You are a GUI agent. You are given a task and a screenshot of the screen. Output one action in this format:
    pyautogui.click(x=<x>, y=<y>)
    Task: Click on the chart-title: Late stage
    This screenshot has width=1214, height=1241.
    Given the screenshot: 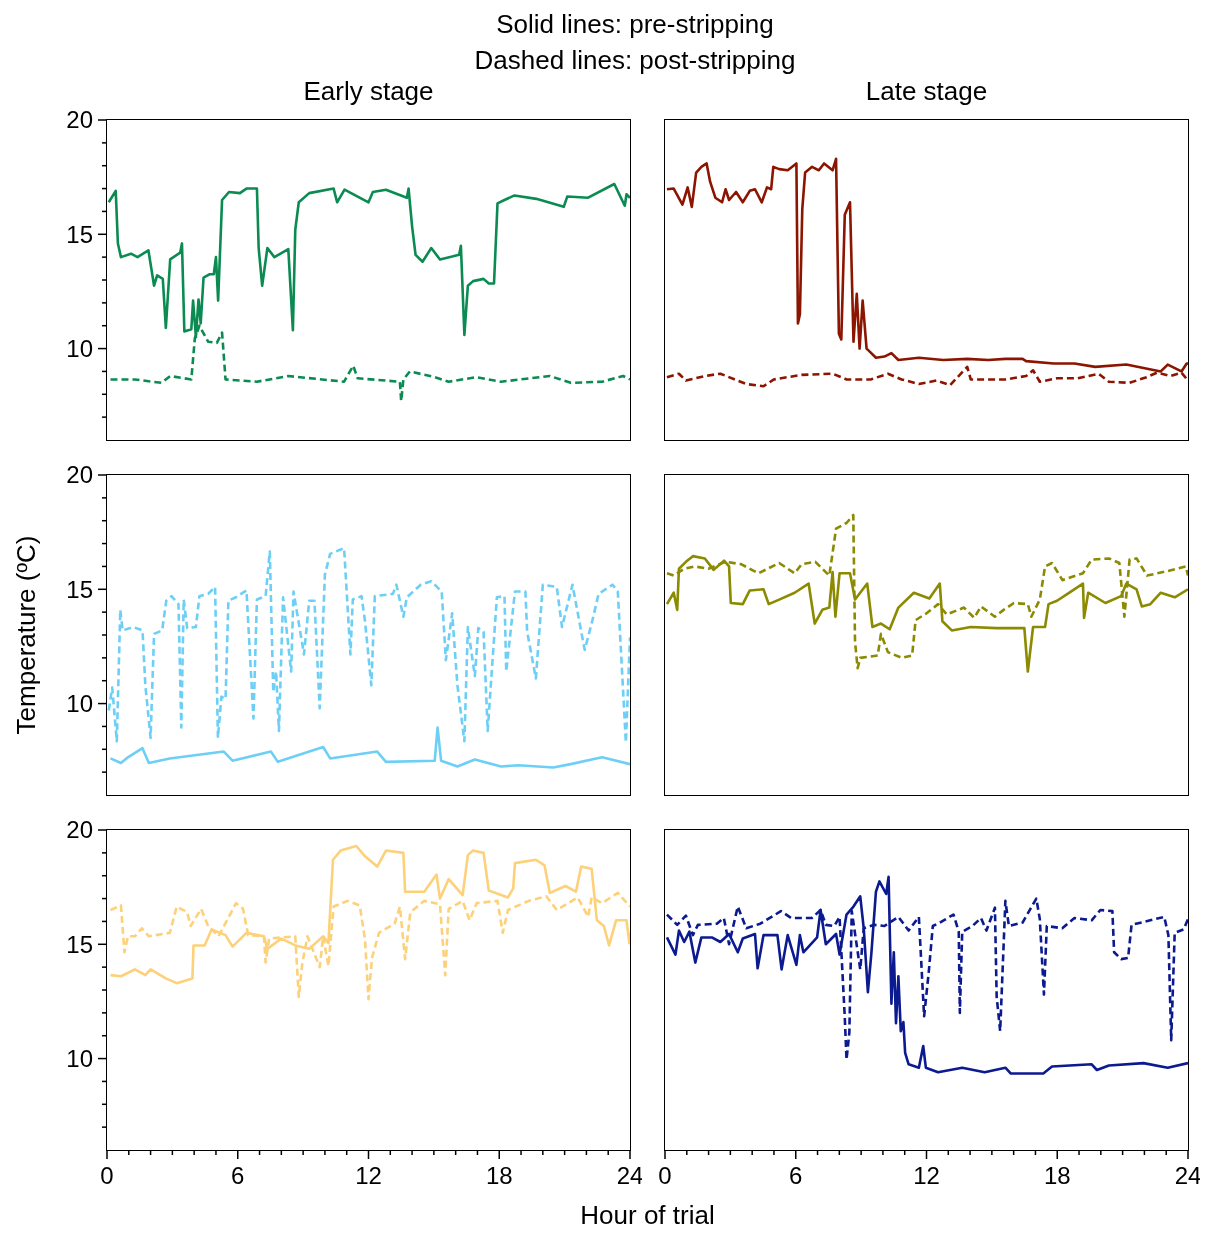 What is the action you would take?
    pyautogui.click(x=926, y=91)
    